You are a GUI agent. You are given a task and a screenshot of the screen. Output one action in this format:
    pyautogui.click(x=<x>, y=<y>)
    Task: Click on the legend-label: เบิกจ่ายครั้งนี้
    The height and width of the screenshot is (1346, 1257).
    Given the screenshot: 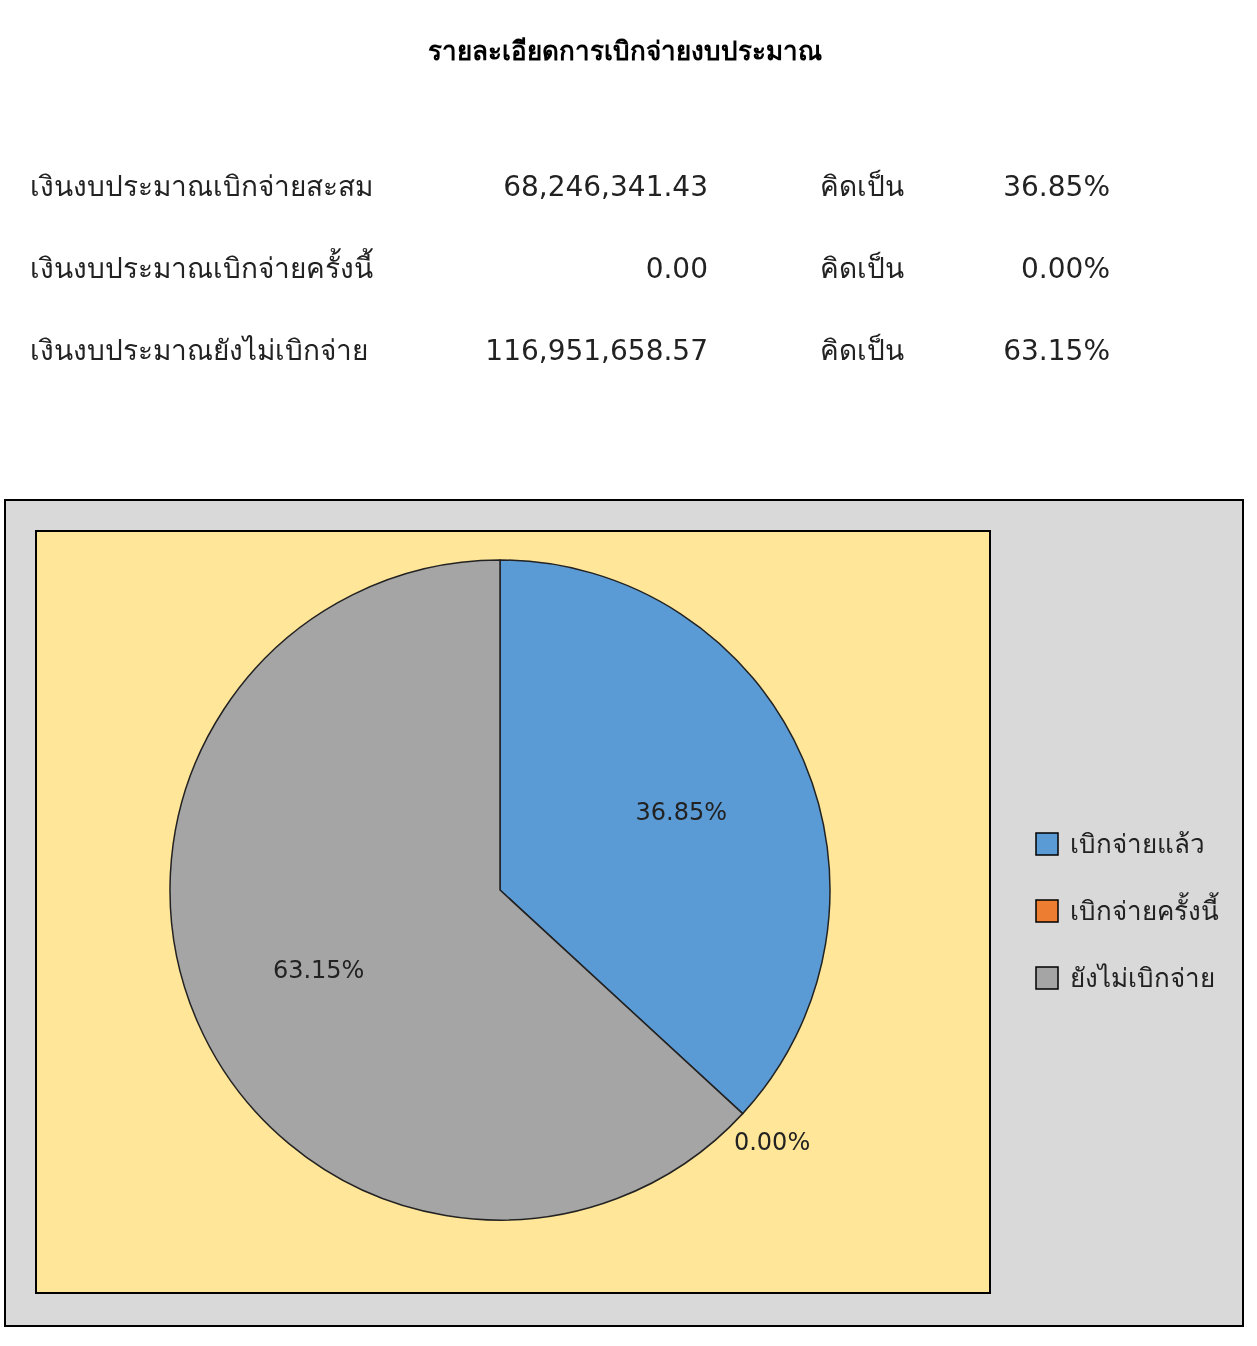 What is the action you would take?
    pyautogui.click(x=1144, y=909)
    